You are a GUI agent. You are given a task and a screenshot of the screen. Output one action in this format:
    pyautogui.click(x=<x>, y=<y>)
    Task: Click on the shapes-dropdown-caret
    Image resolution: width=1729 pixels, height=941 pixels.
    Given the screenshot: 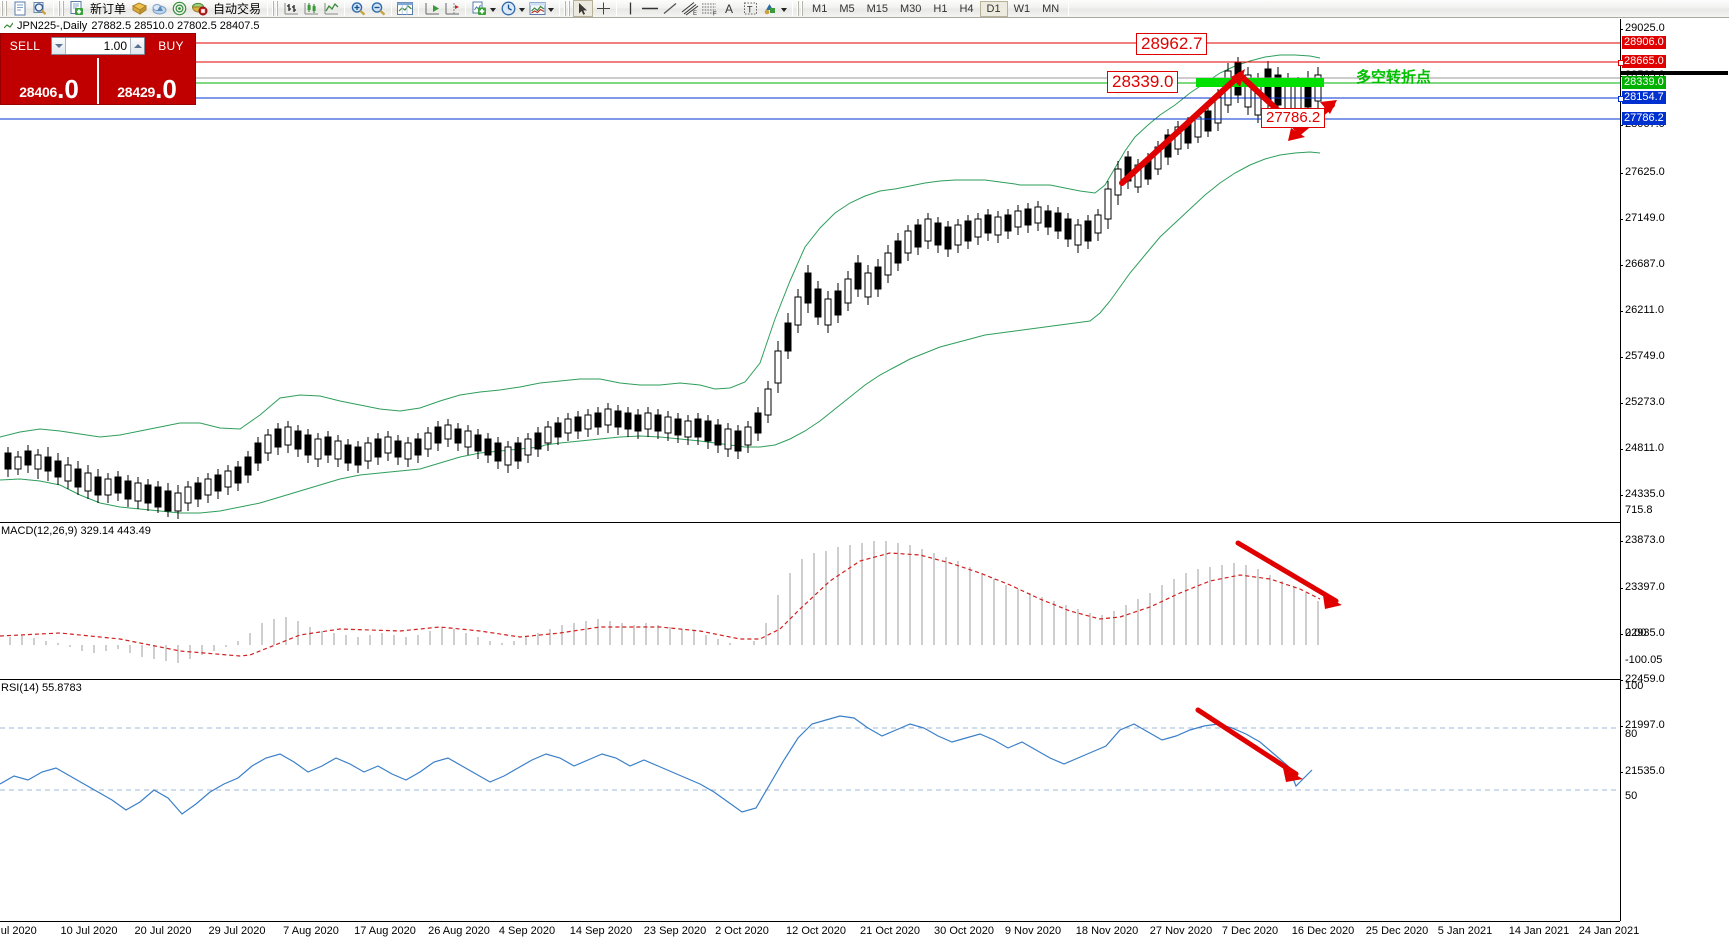 What is the action you would take?
    pyautogui.click(x=784, y=9)
    